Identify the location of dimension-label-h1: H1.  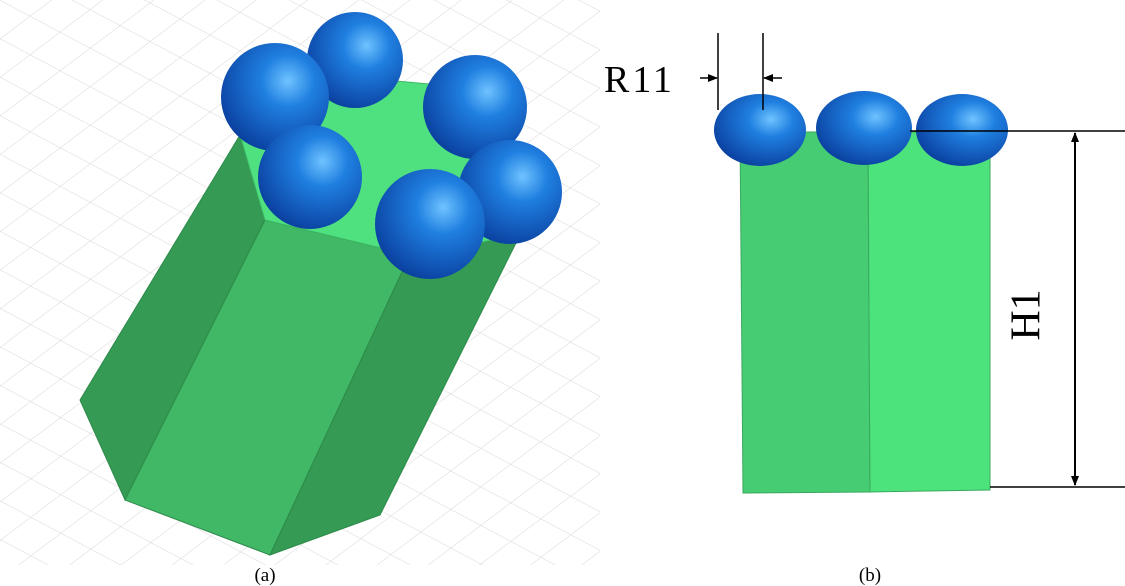
(1027, 314).